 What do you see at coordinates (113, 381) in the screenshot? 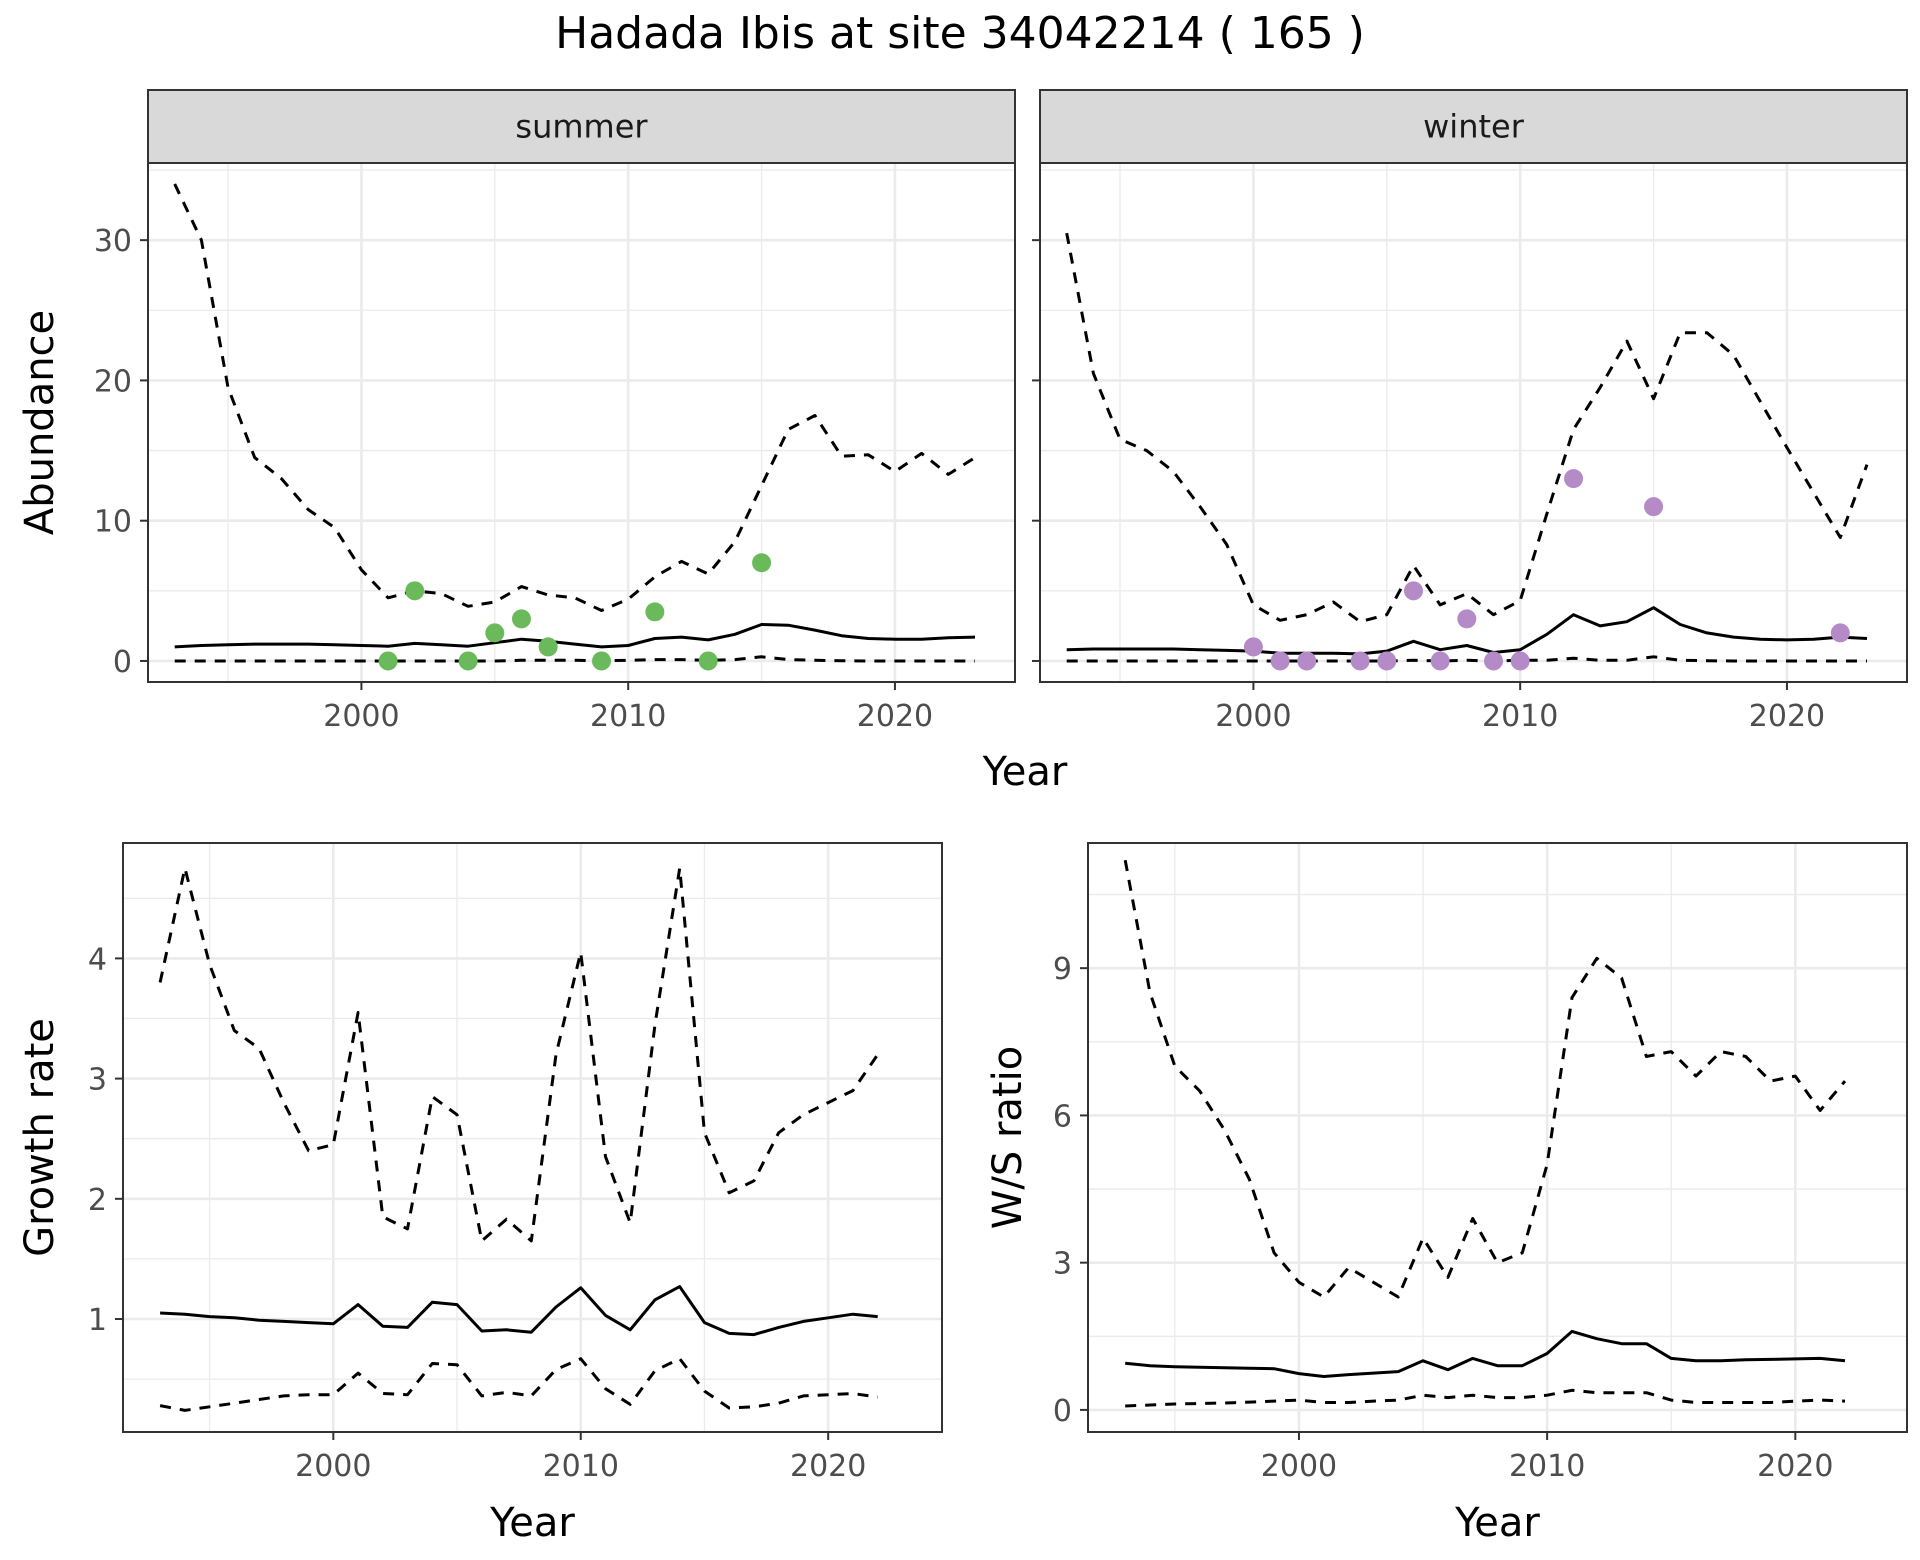
I see `y-tick-label: 20` at bounding box center [113, 381].